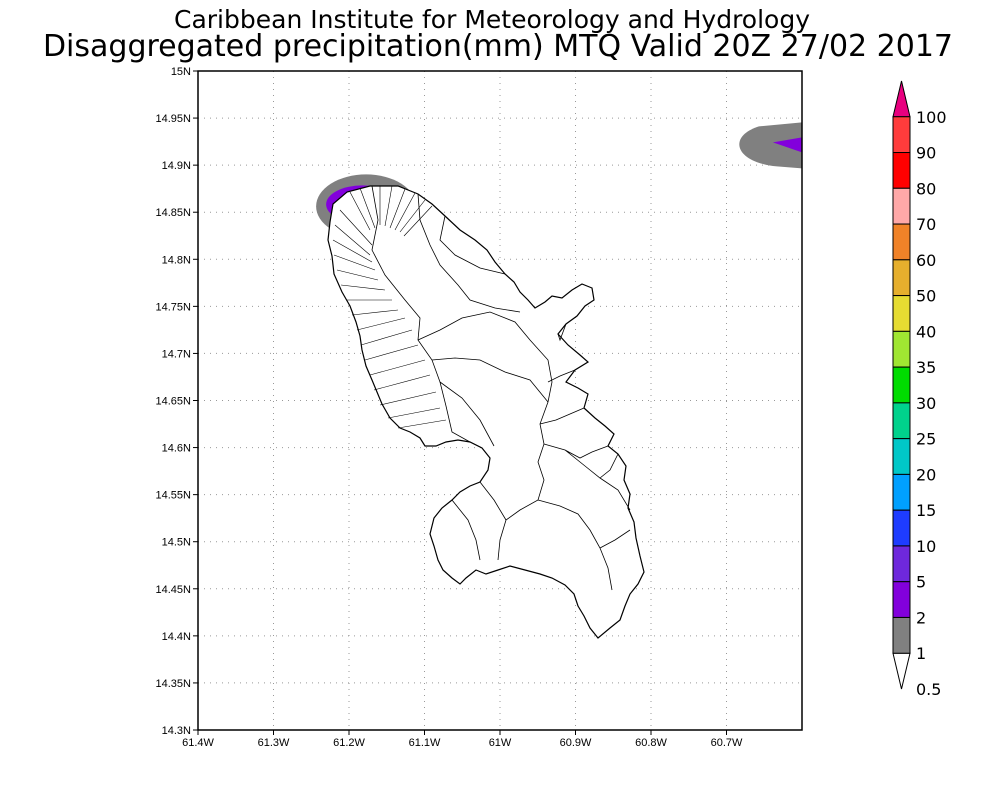  I want to click on colorbar-label: 20, so click(926, 474).